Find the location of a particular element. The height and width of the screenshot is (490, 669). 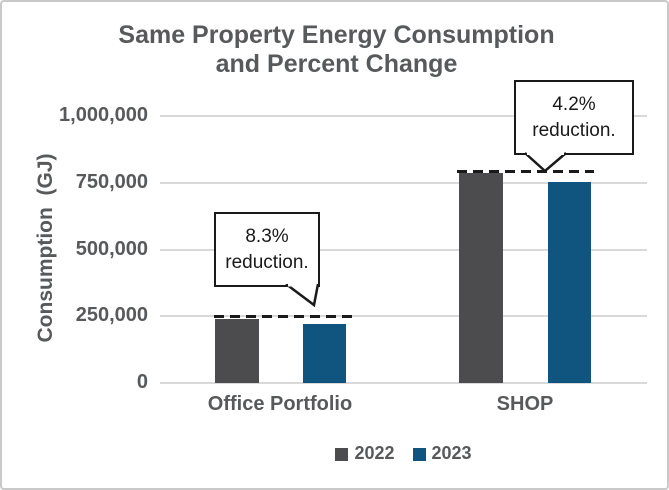

y-axis-title: Consumption (GJ) is located at coordinates (45, 248).